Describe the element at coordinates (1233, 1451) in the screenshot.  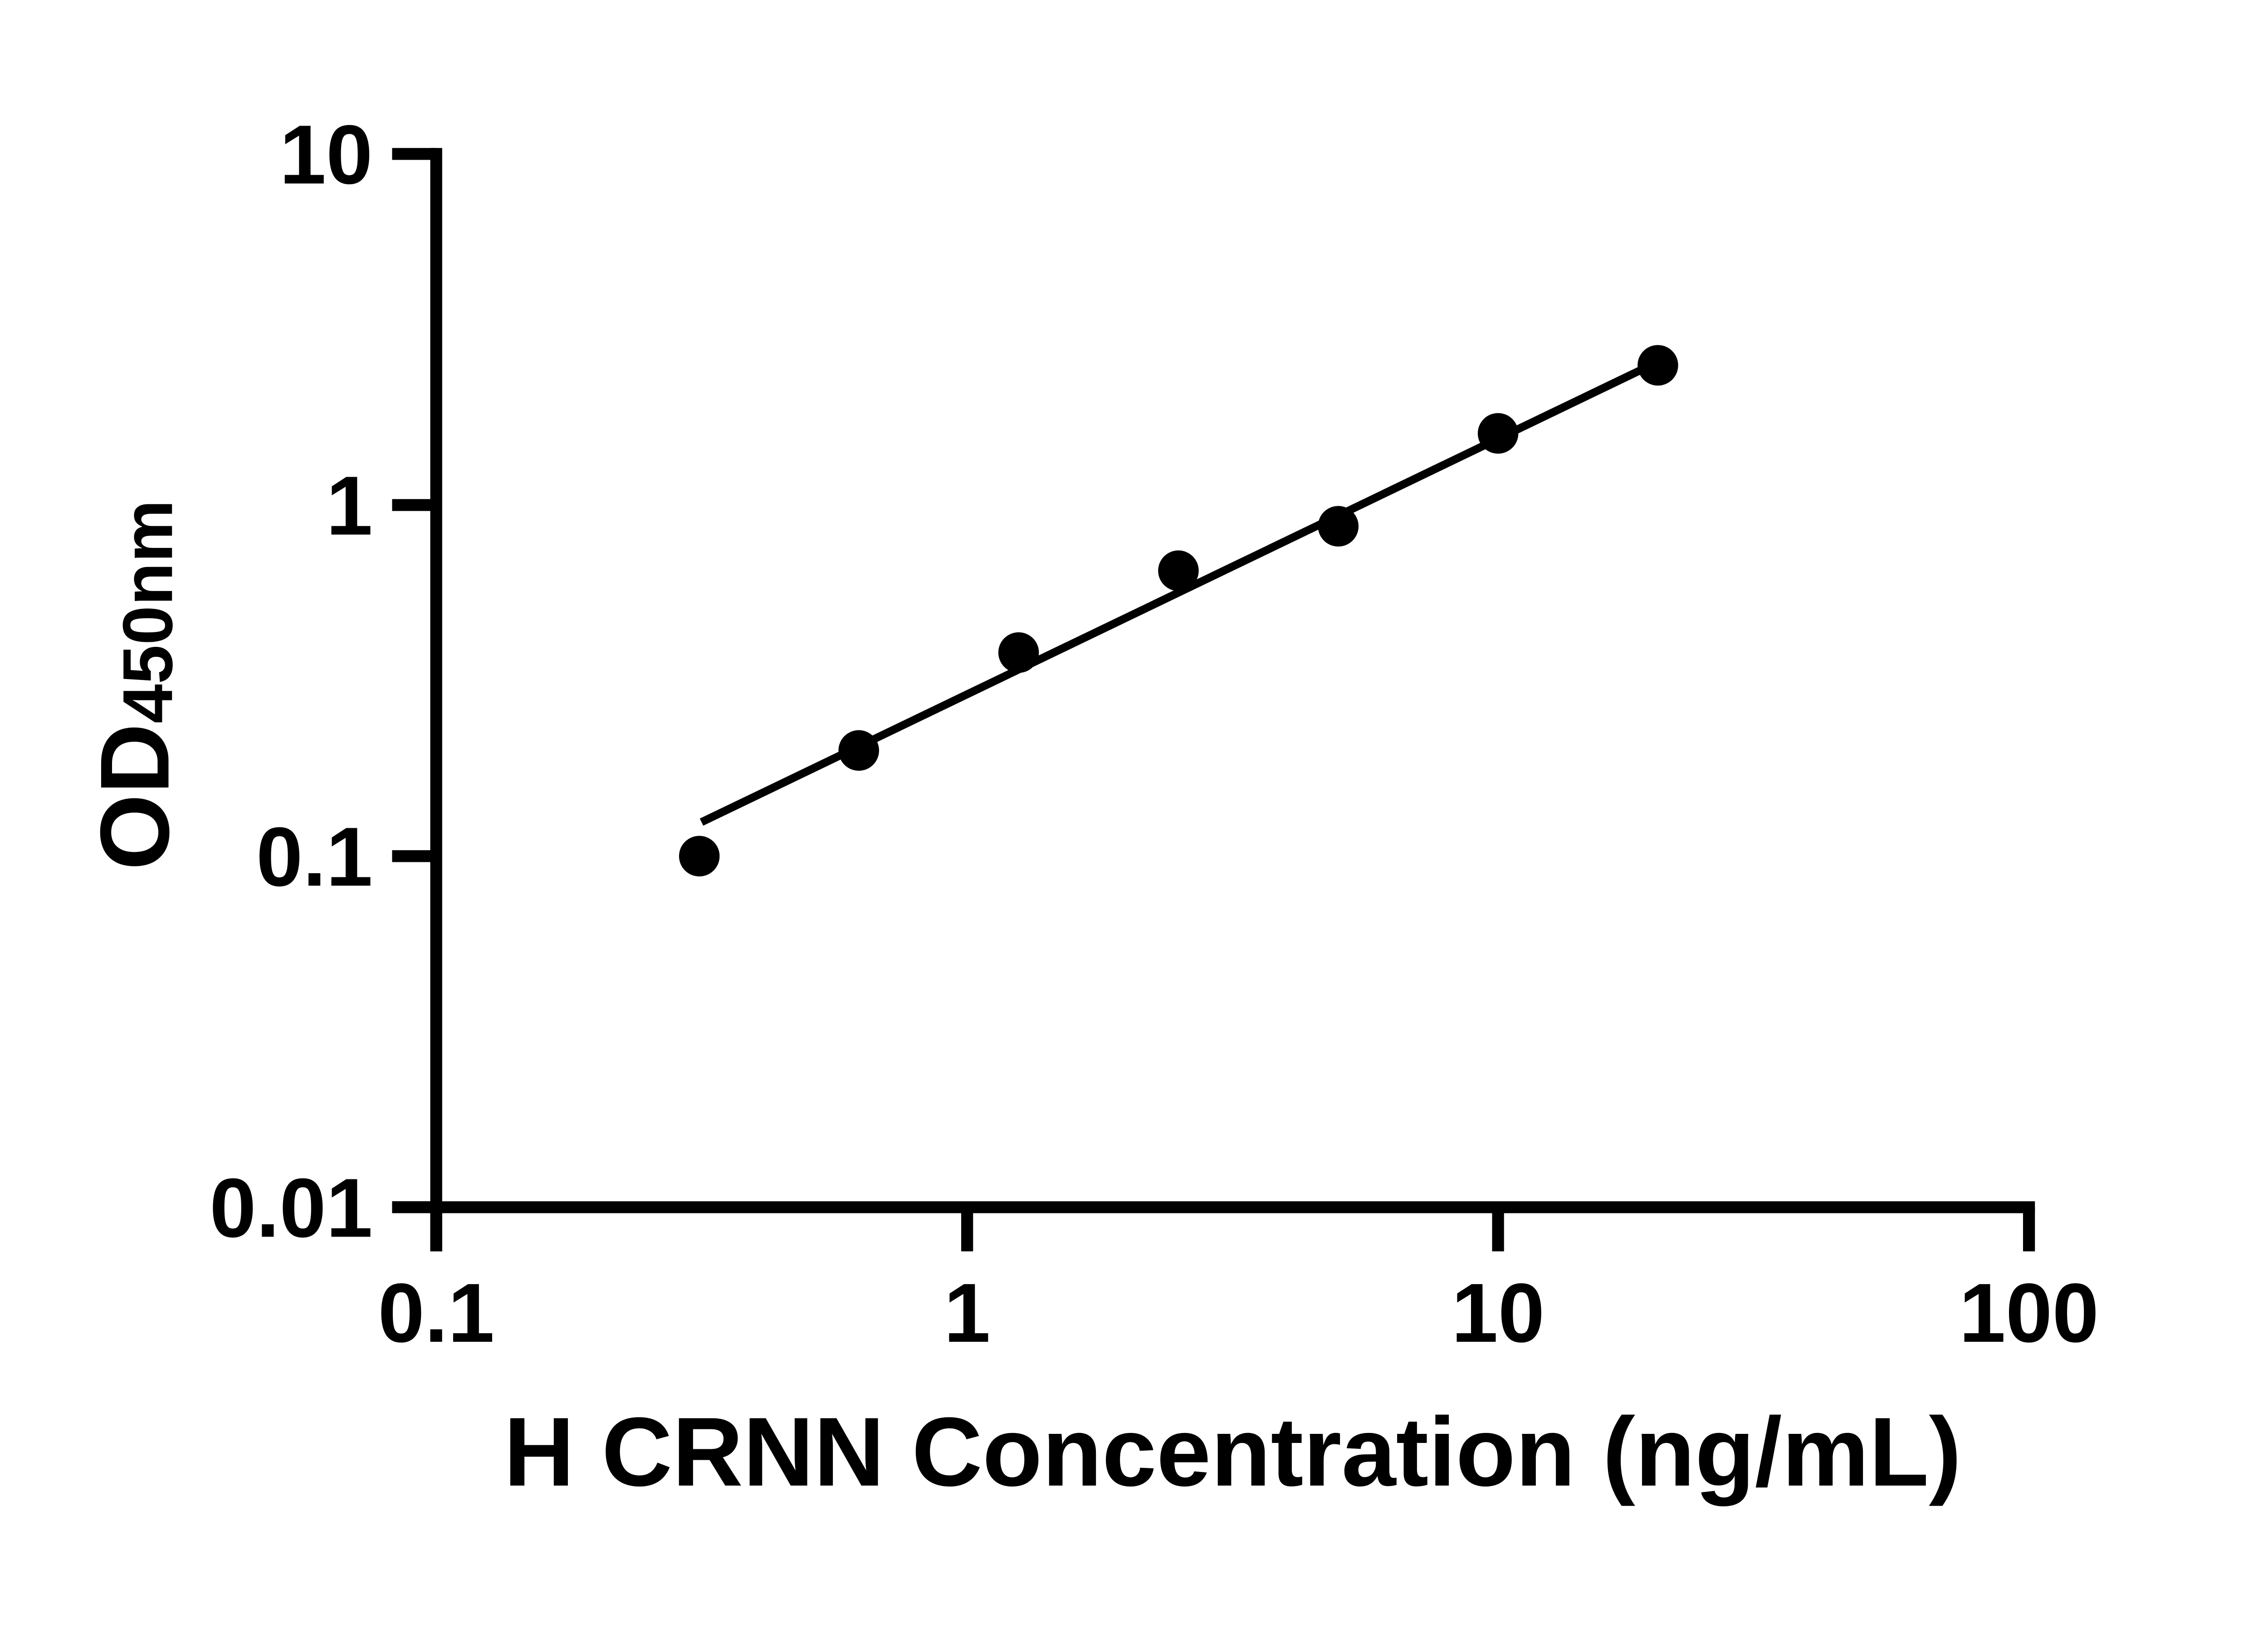
I see `x-axis-title: H CRNN Concentration (ng/mL)` at that location.